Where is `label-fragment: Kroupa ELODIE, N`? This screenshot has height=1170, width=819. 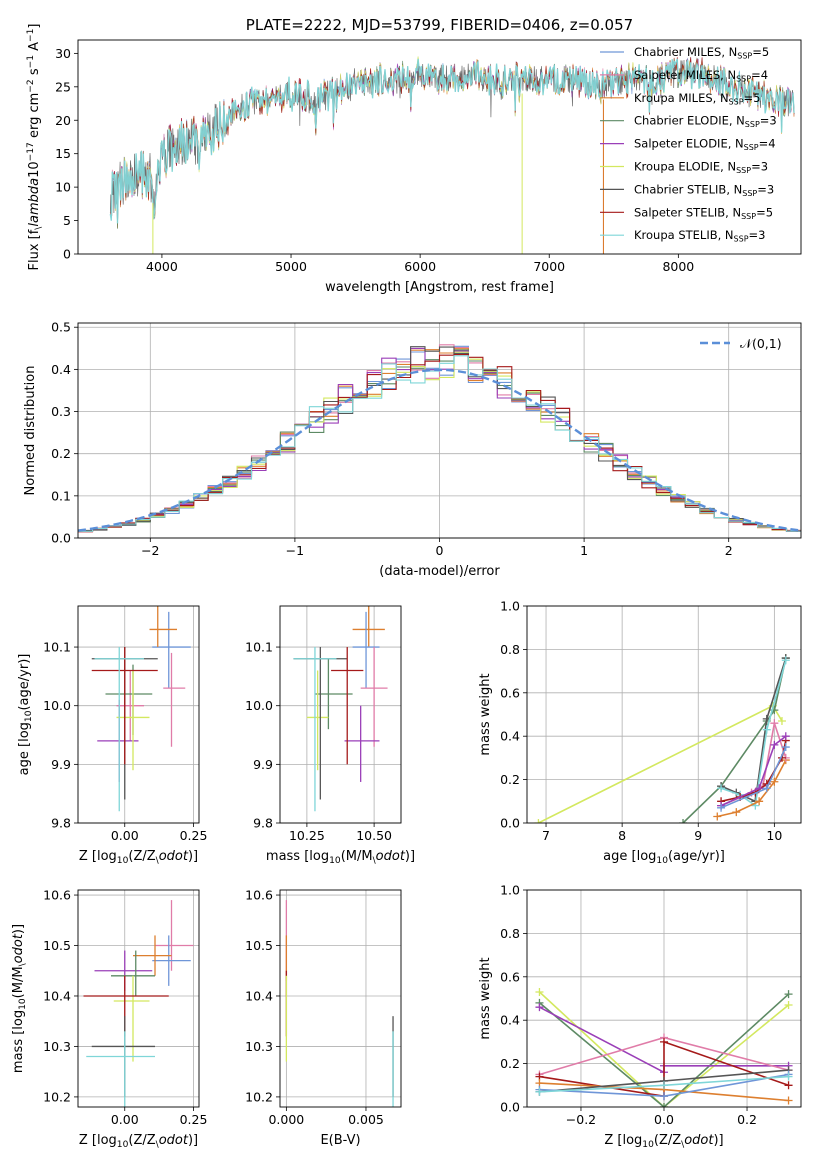 label-fragment: Kroupa ELODIE, N is located at coordinates (685, 167).